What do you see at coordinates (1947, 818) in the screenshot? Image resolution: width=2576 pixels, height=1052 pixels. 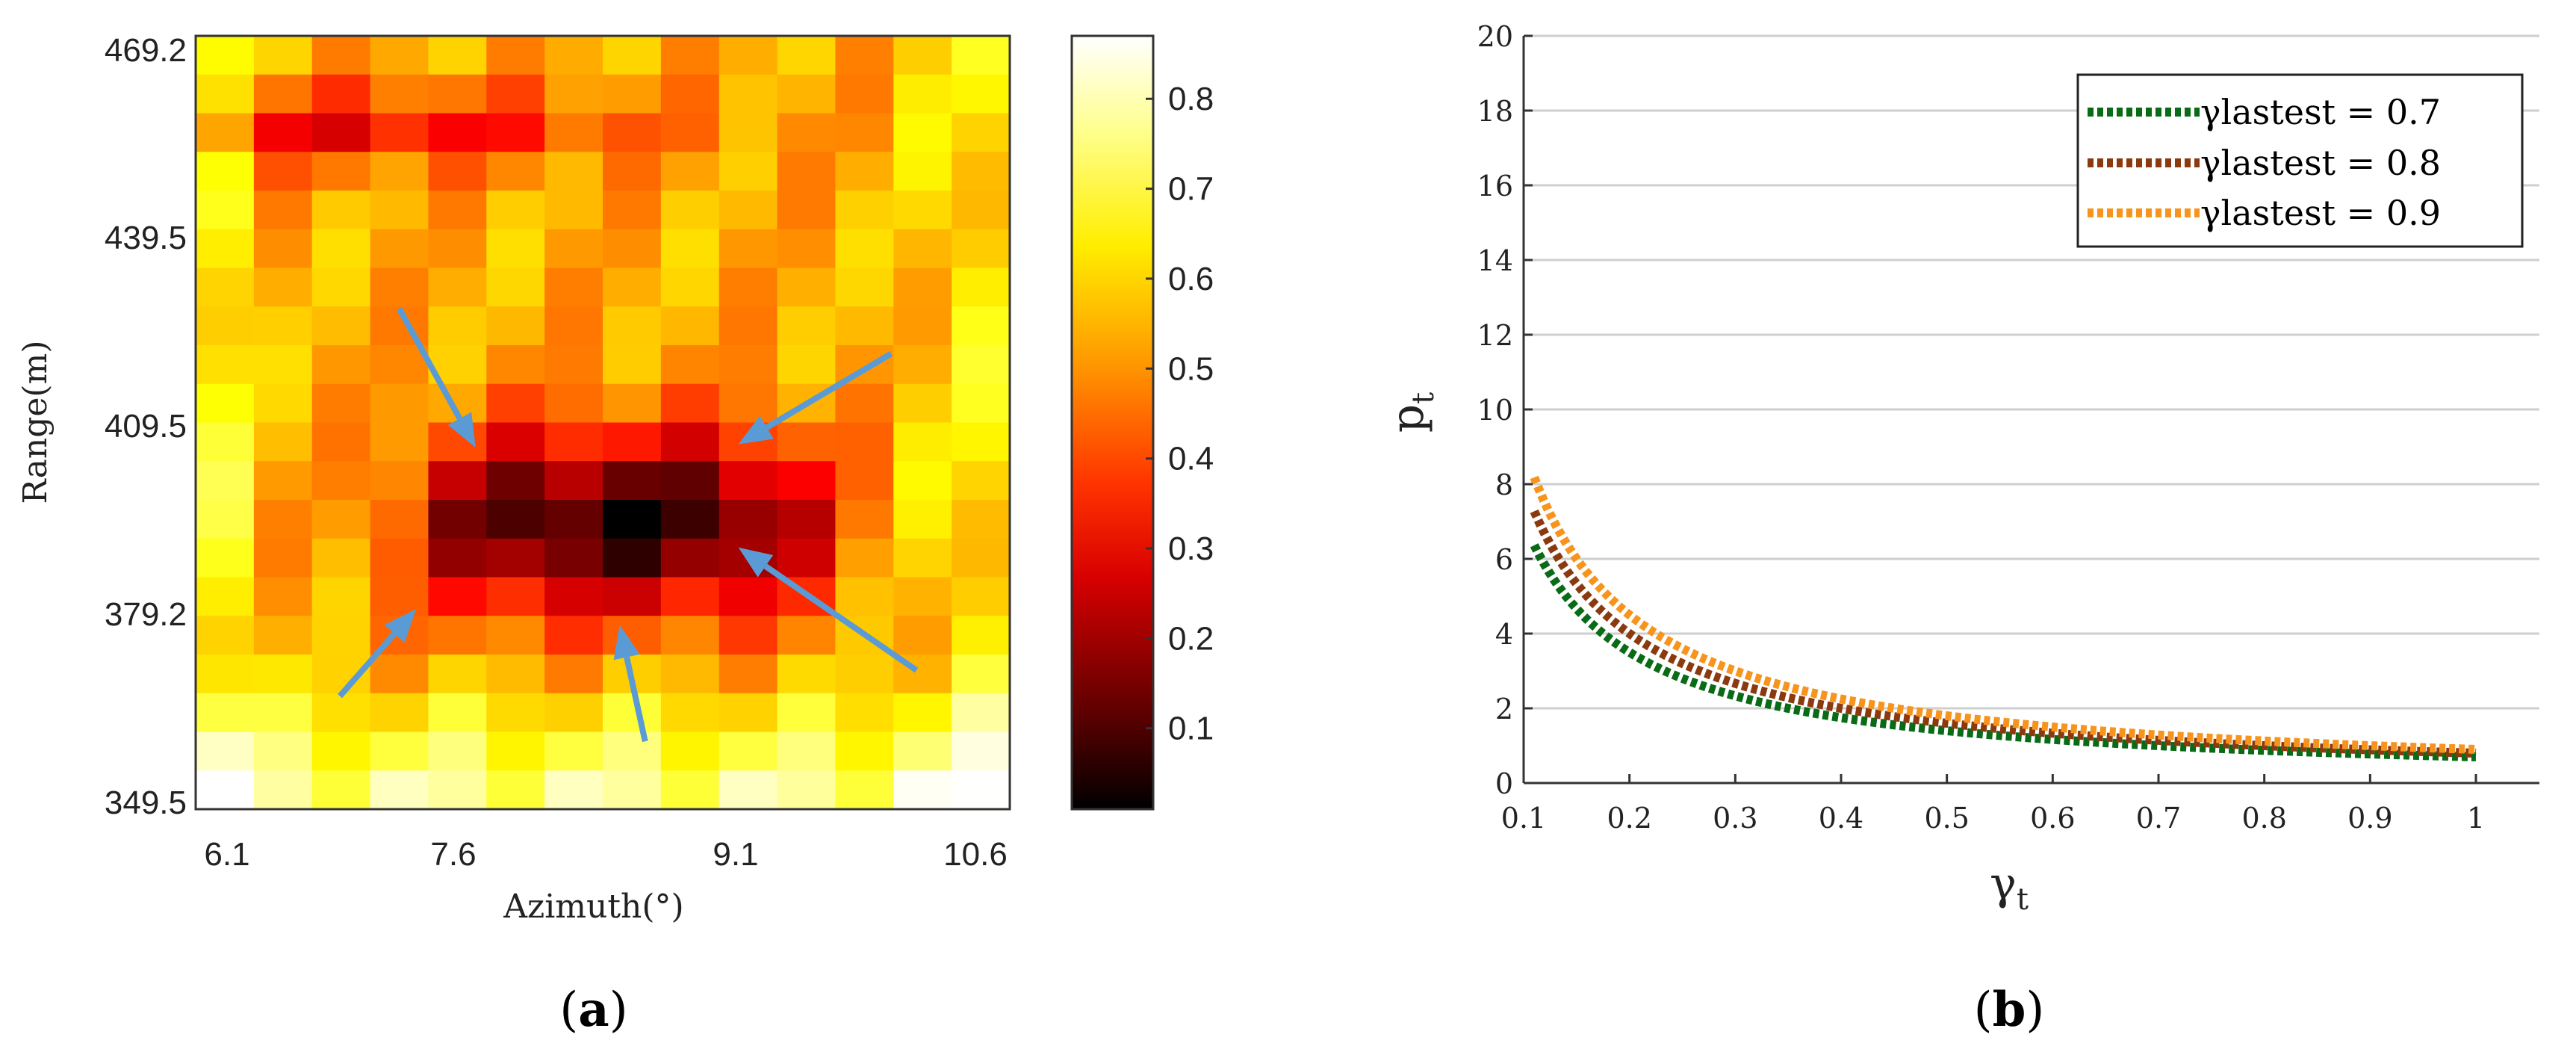 I see `x-tick-label: 0.5` at bounding box center [1947, 818].